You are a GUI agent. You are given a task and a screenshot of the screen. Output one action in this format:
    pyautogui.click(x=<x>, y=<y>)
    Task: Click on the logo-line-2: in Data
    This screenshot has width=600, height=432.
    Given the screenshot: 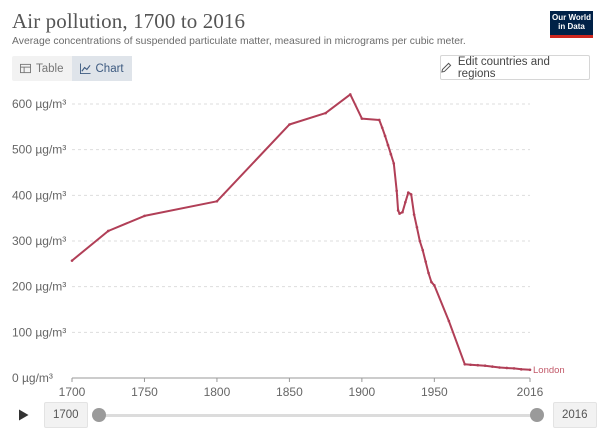 What is the action you would take?
    pyautogui.click(x=571, y=26)
    